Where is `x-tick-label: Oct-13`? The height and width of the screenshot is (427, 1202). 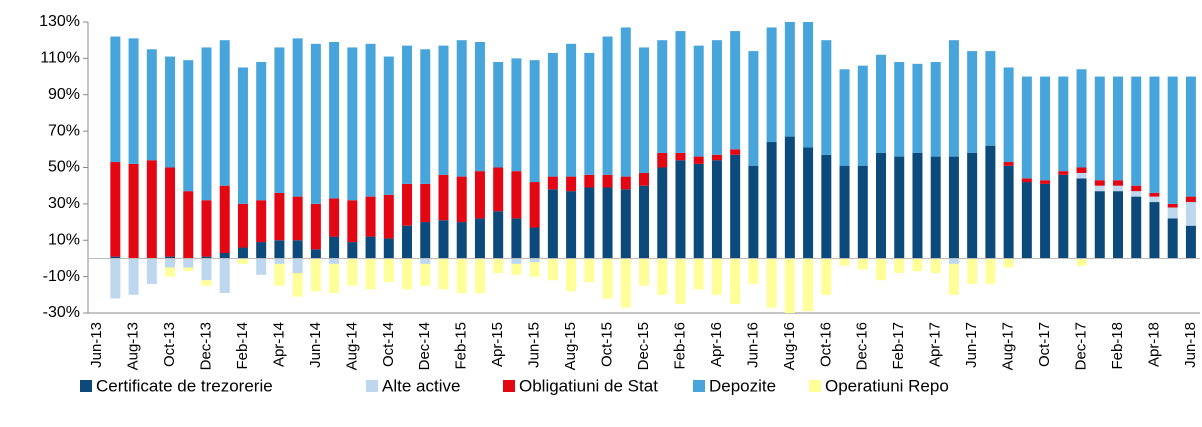 x-tick-label: Oct-13 is located at coordinates (169, 344).